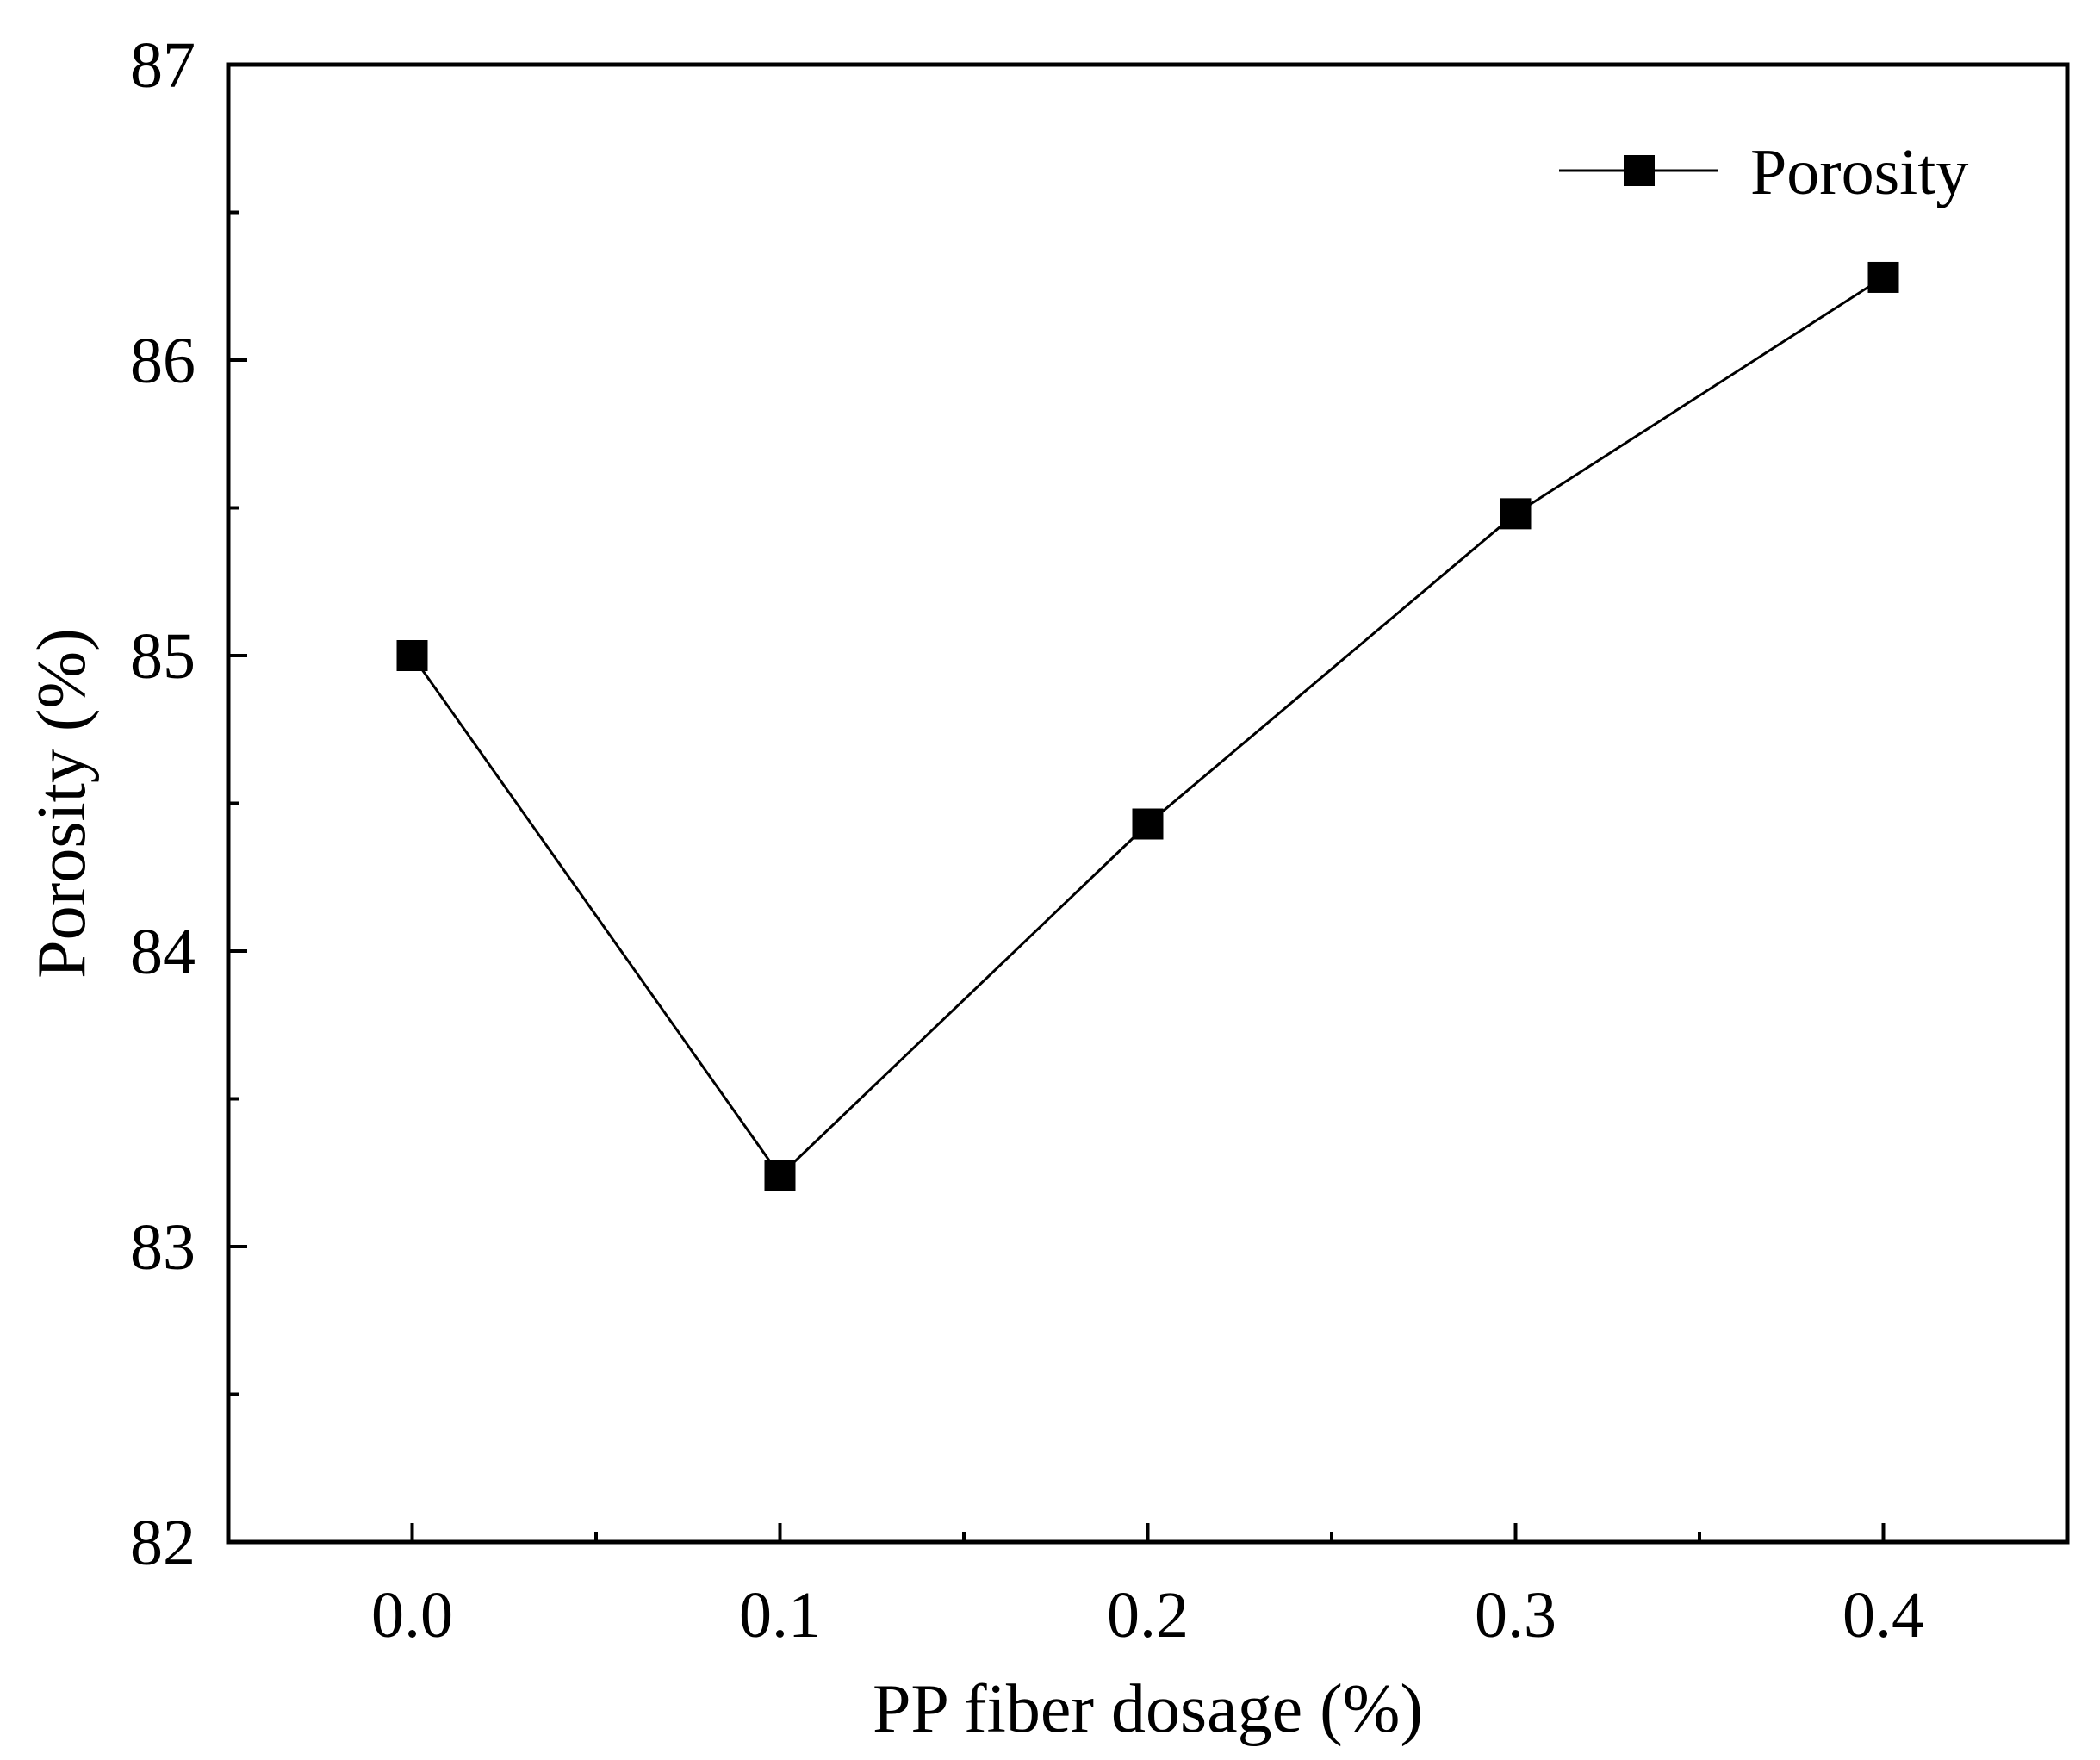 The height and width of the screenshot is (1760, 2100). Describe the element at coordinates (163, 361) in the screenshot. I see `y-tick-label: 86` at that location.